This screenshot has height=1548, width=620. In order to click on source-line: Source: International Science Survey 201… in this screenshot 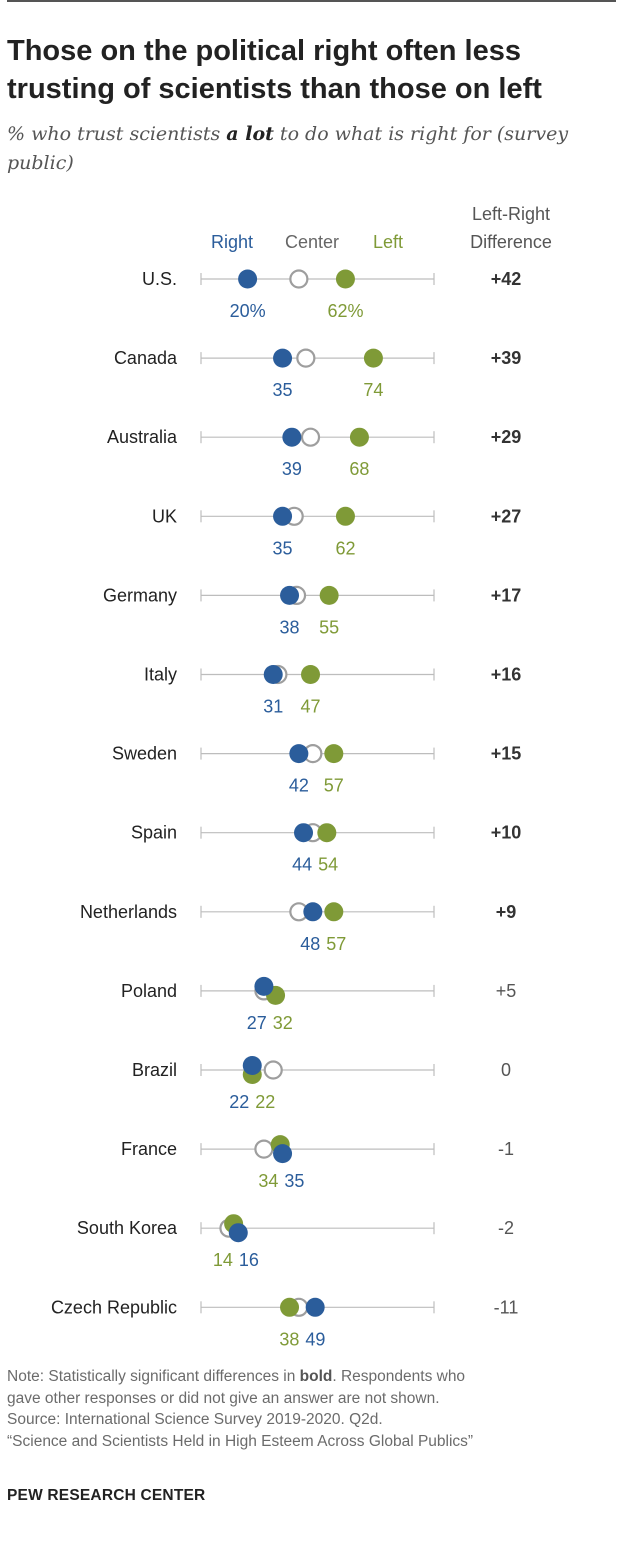, I will do `click(195, 1419)`.